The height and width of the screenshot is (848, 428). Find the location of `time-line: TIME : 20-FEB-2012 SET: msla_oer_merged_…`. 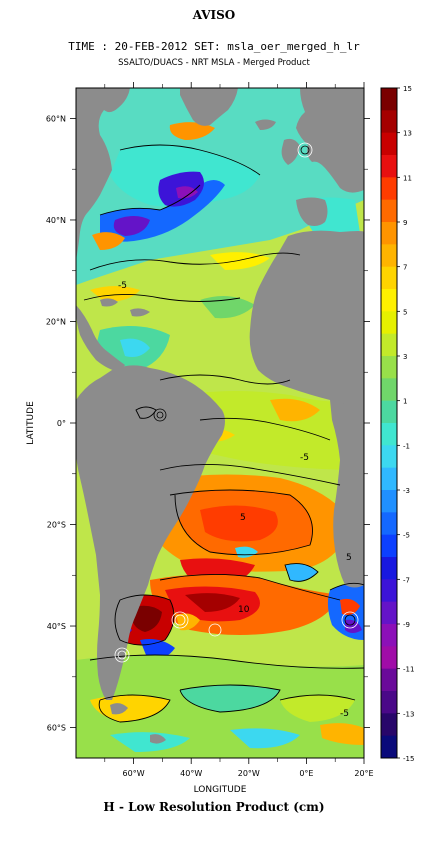

time-line: TIME : 20-FEB-2012 SET: msla_oer_merged_… is located at coordinates (214, 46).